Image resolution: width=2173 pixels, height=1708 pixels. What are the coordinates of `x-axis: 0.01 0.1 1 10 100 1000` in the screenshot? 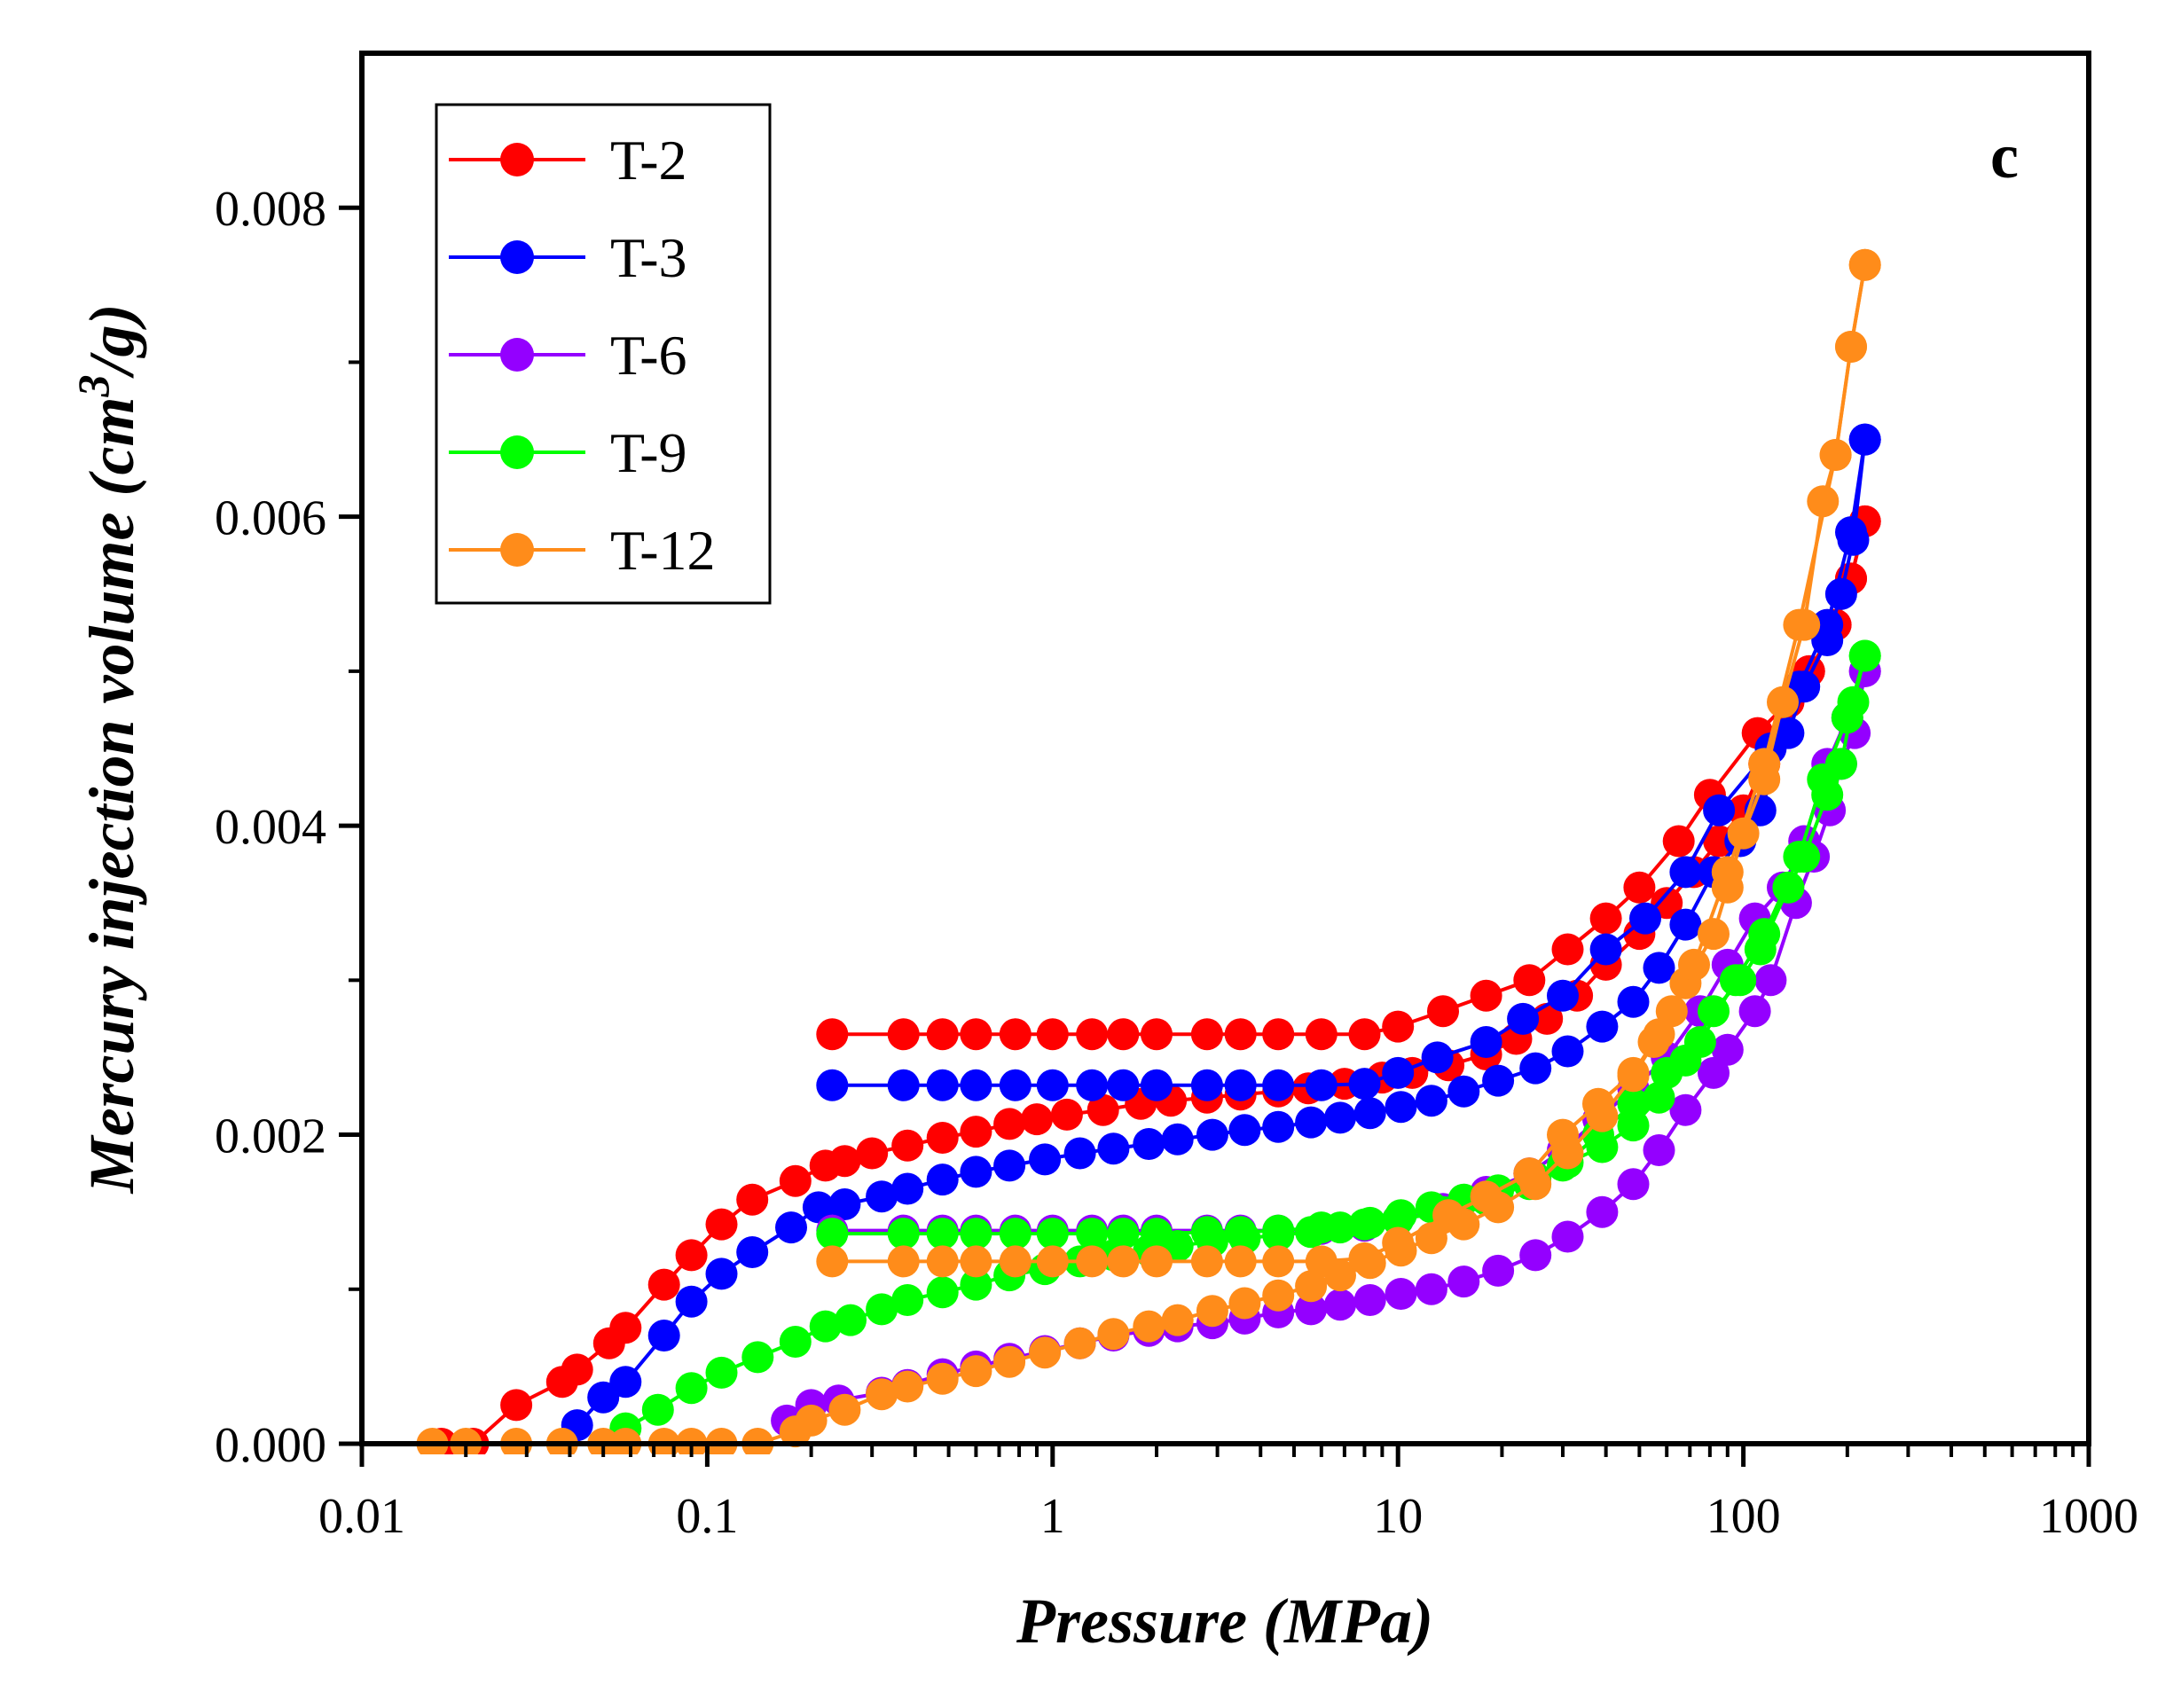 It's located at (1228, 1494).